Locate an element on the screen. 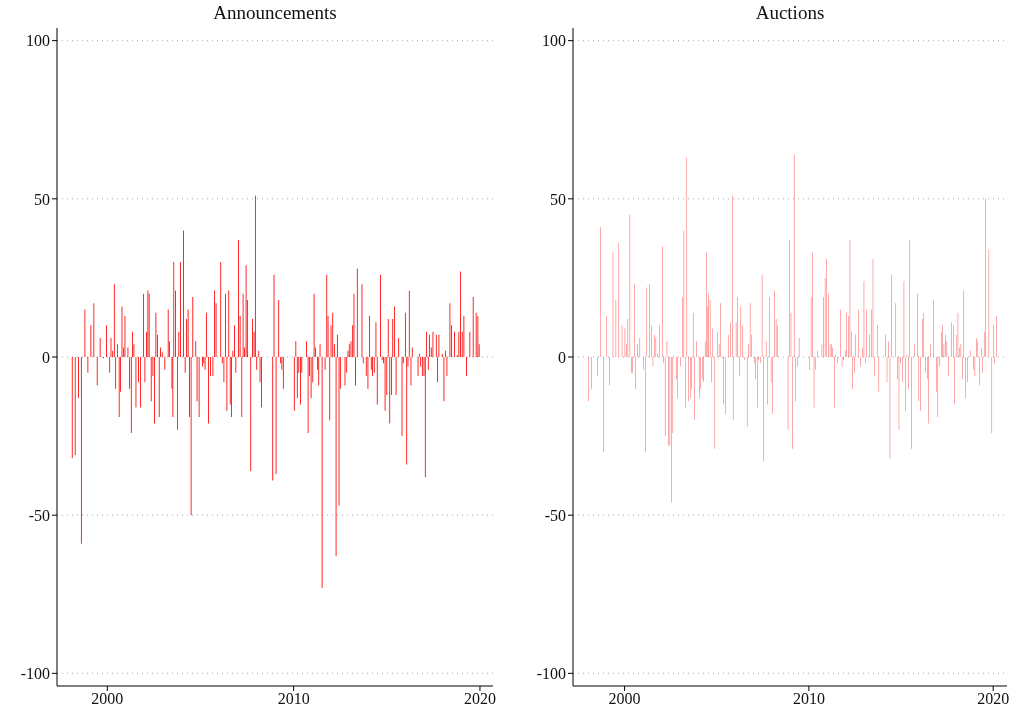 The height and width of the screenshot is (722, 1019). chart-title: Announcements is located at coordinates (275, 13).